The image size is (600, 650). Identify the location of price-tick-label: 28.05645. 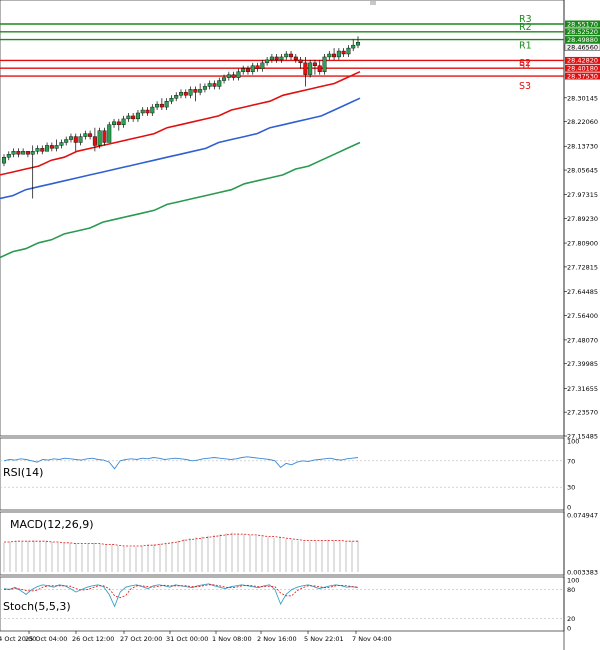
(582, 171).